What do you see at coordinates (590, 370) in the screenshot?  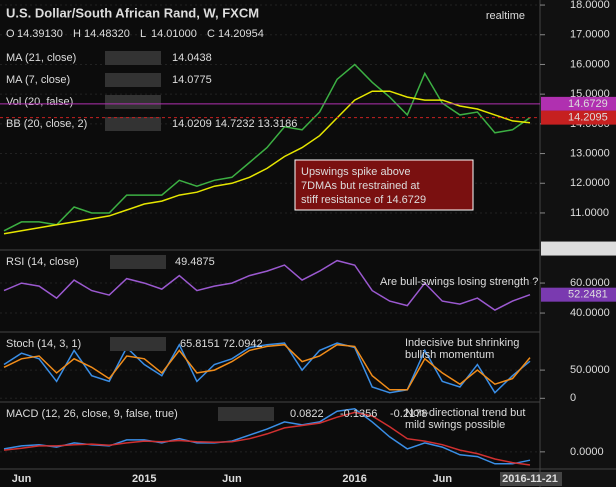 I see `y-tick-label: 50.0000` at bounding box center [590, 370].